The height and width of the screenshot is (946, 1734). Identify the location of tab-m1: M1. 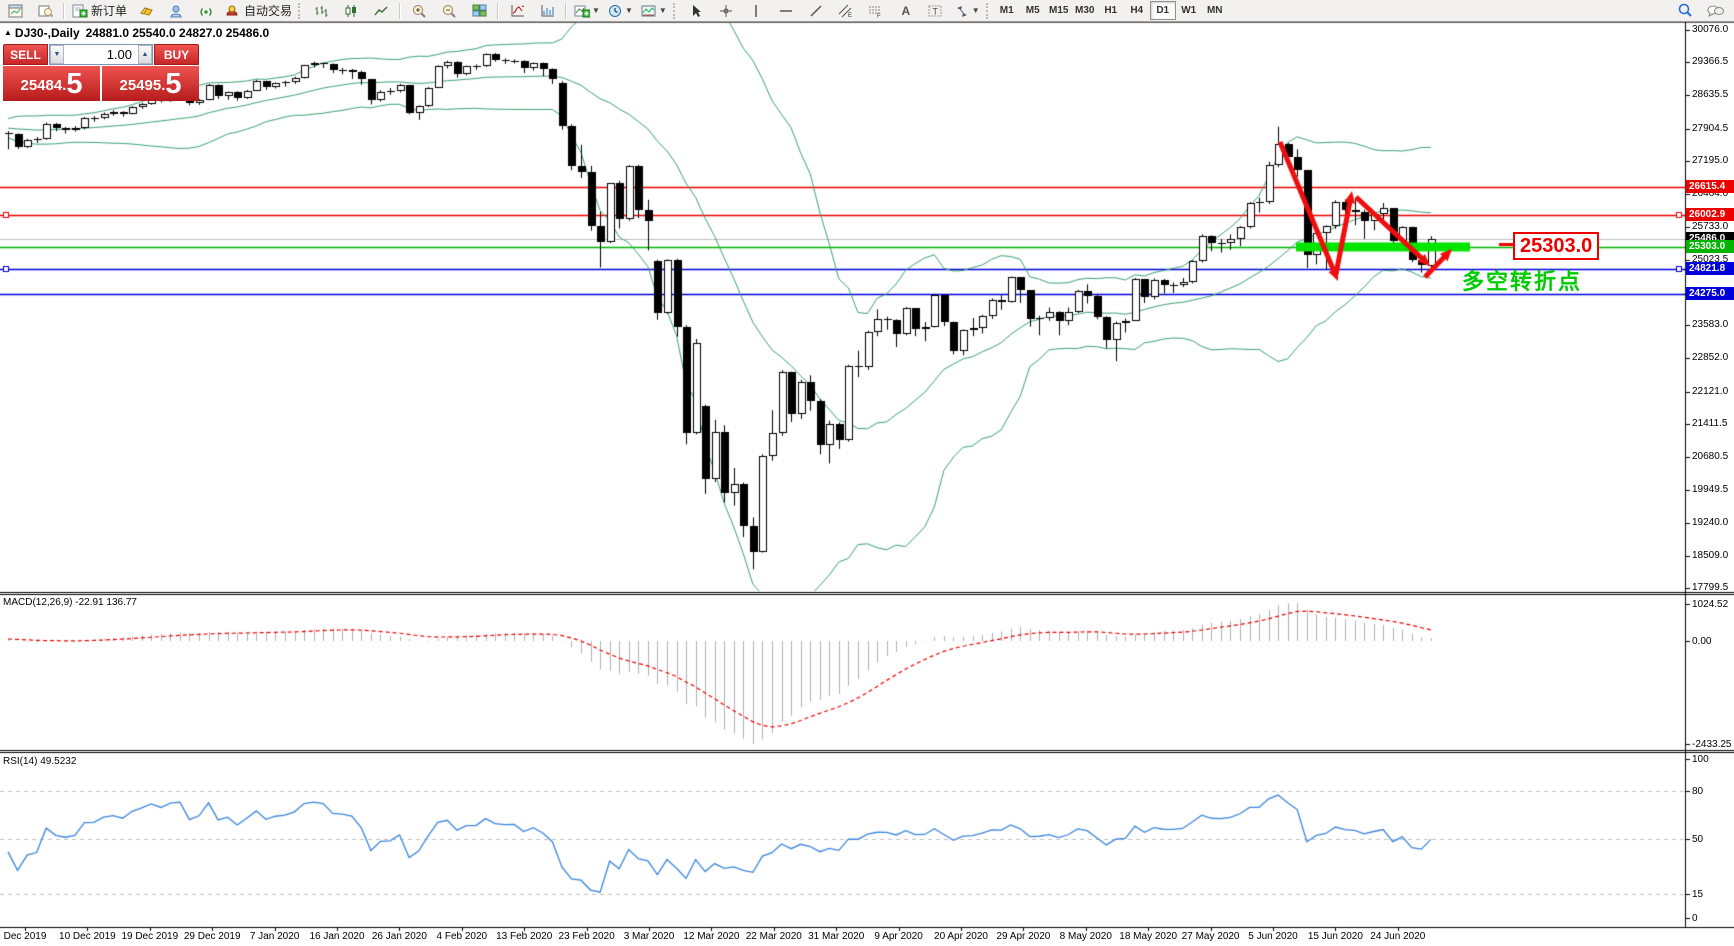
(1006, 10).